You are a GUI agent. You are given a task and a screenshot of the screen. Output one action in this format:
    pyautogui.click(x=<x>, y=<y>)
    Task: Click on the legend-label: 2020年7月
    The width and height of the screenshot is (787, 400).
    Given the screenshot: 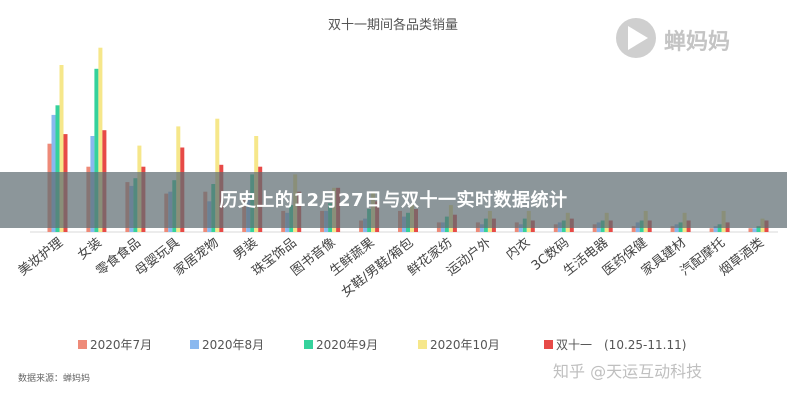 What is the action you would take?
    pyautogui.click(x=121, y=345)
    